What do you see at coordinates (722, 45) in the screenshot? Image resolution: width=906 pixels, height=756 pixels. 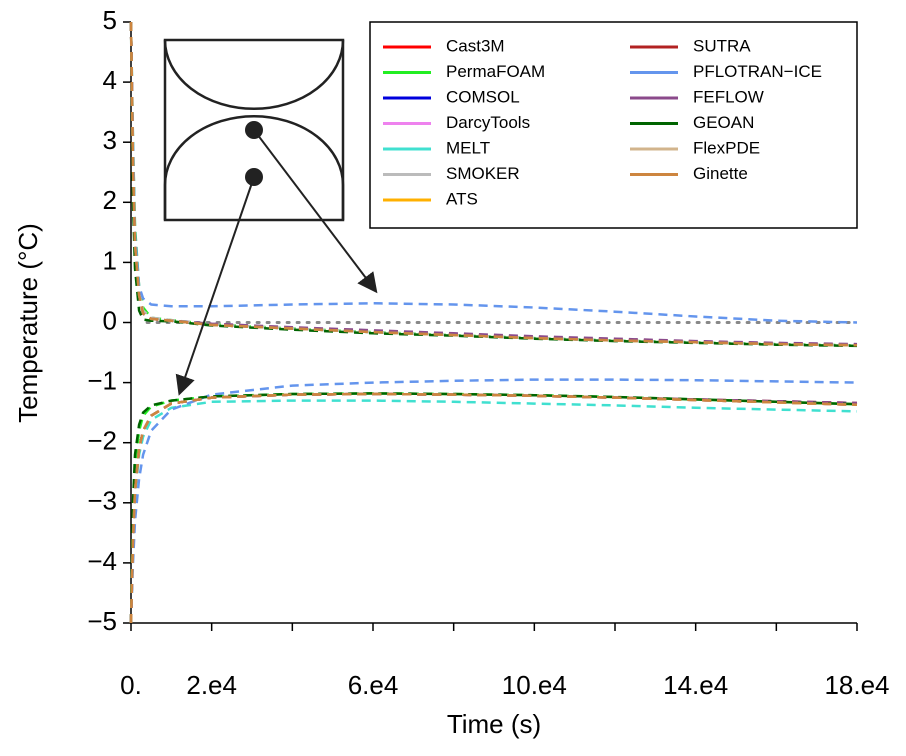 I see `legend-label: SUTRA` at bounding box center [722, 45].